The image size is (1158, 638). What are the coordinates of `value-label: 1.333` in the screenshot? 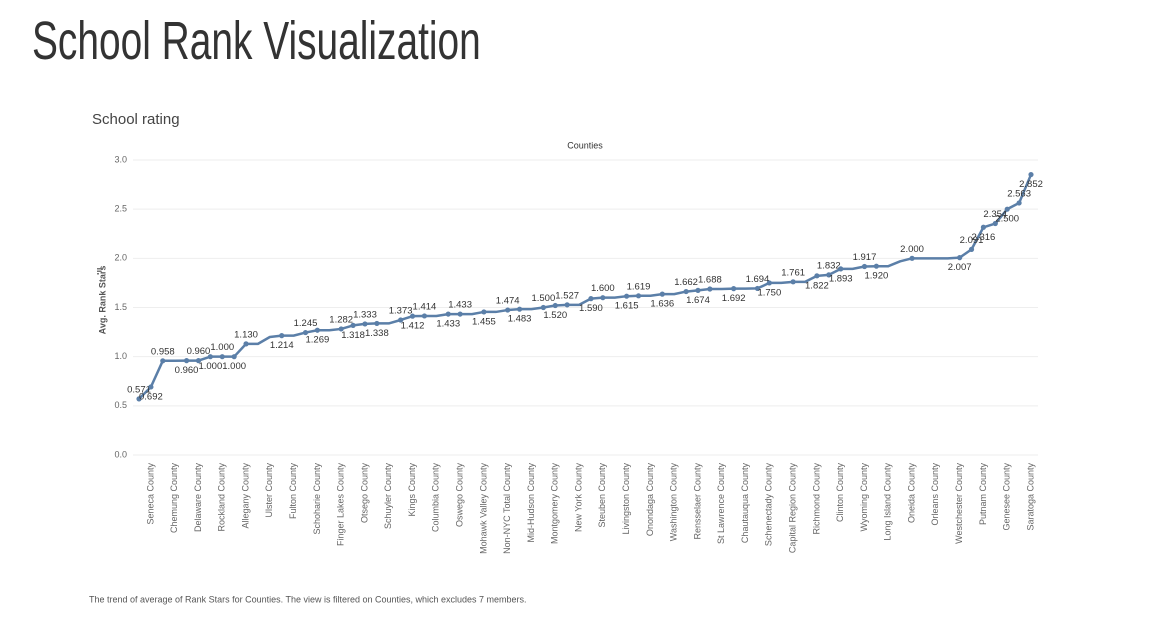 It's located at (365, 314).